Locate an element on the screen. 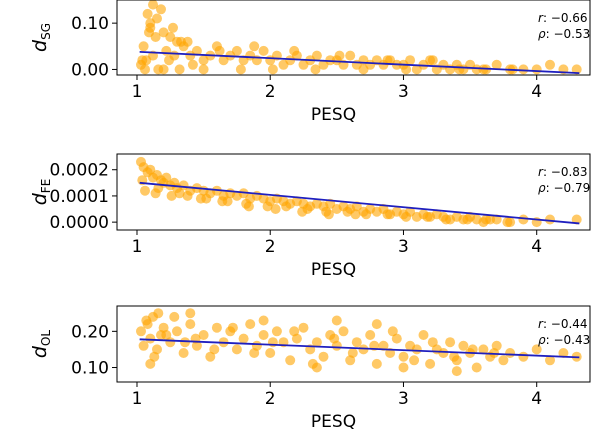 The image size is (601, 442). pearson-annotation: r: −0.83 is located at coordinates (563, 172).